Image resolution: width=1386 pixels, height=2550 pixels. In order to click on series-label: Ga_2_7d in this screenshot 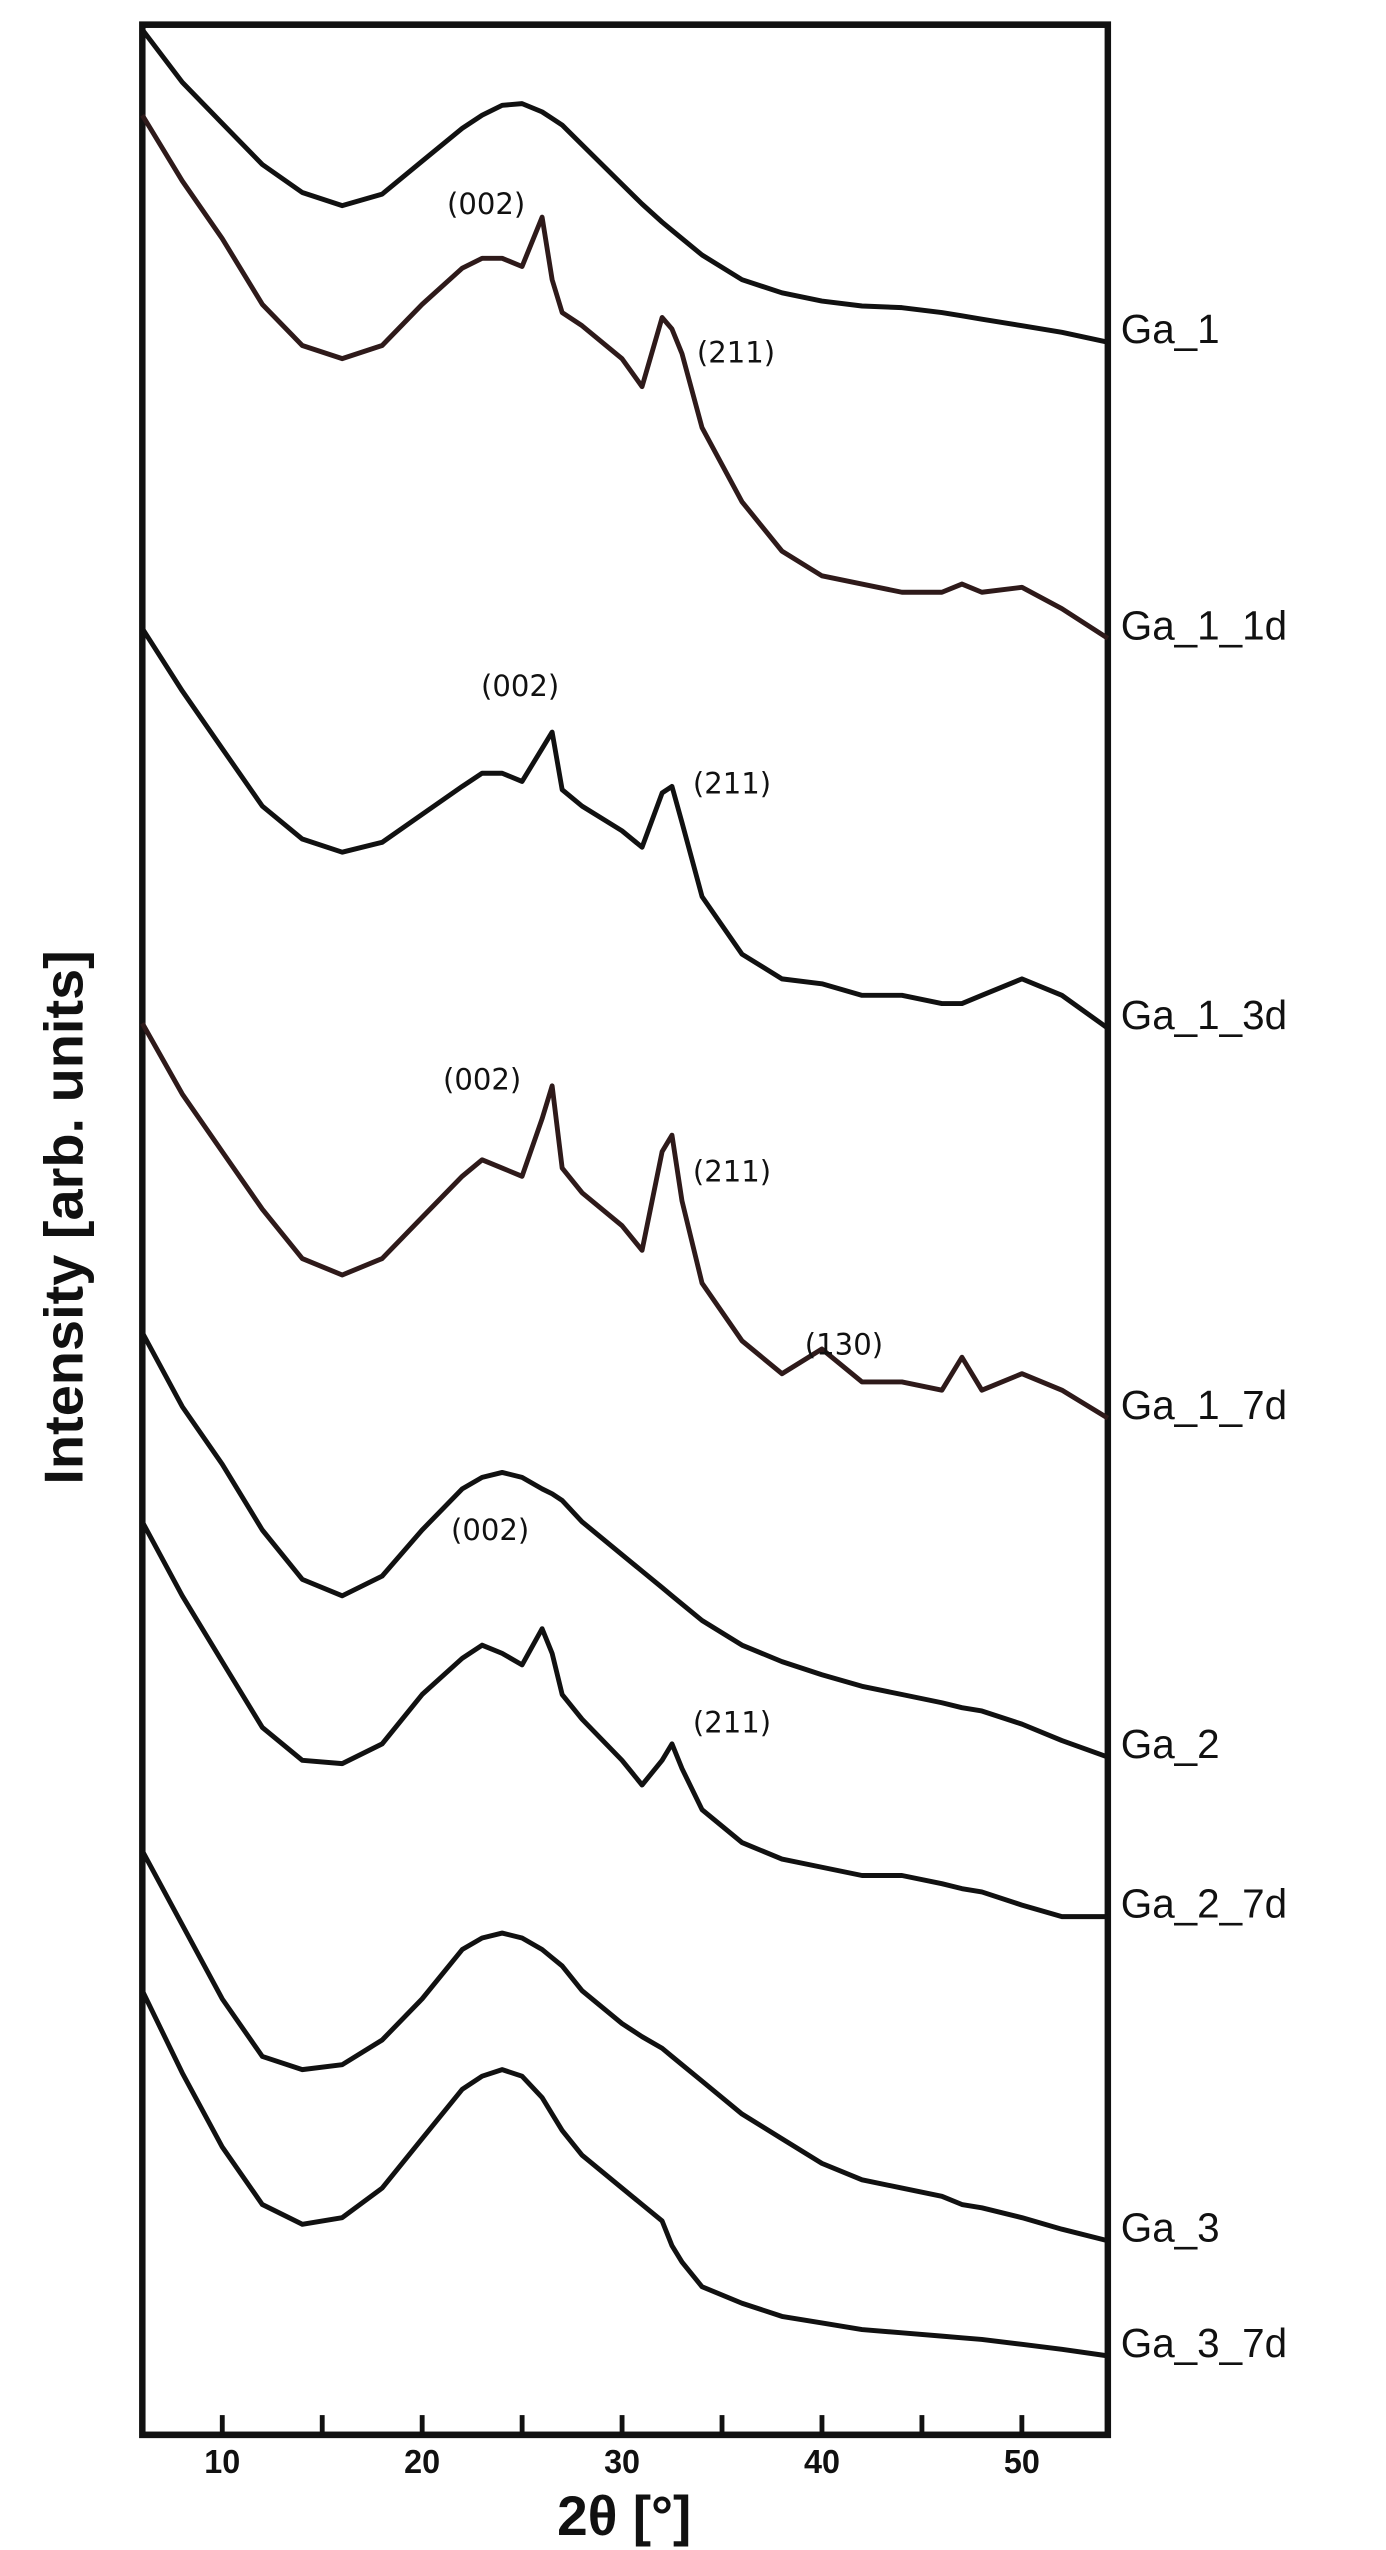, I will do `click(1204, 1903)`.